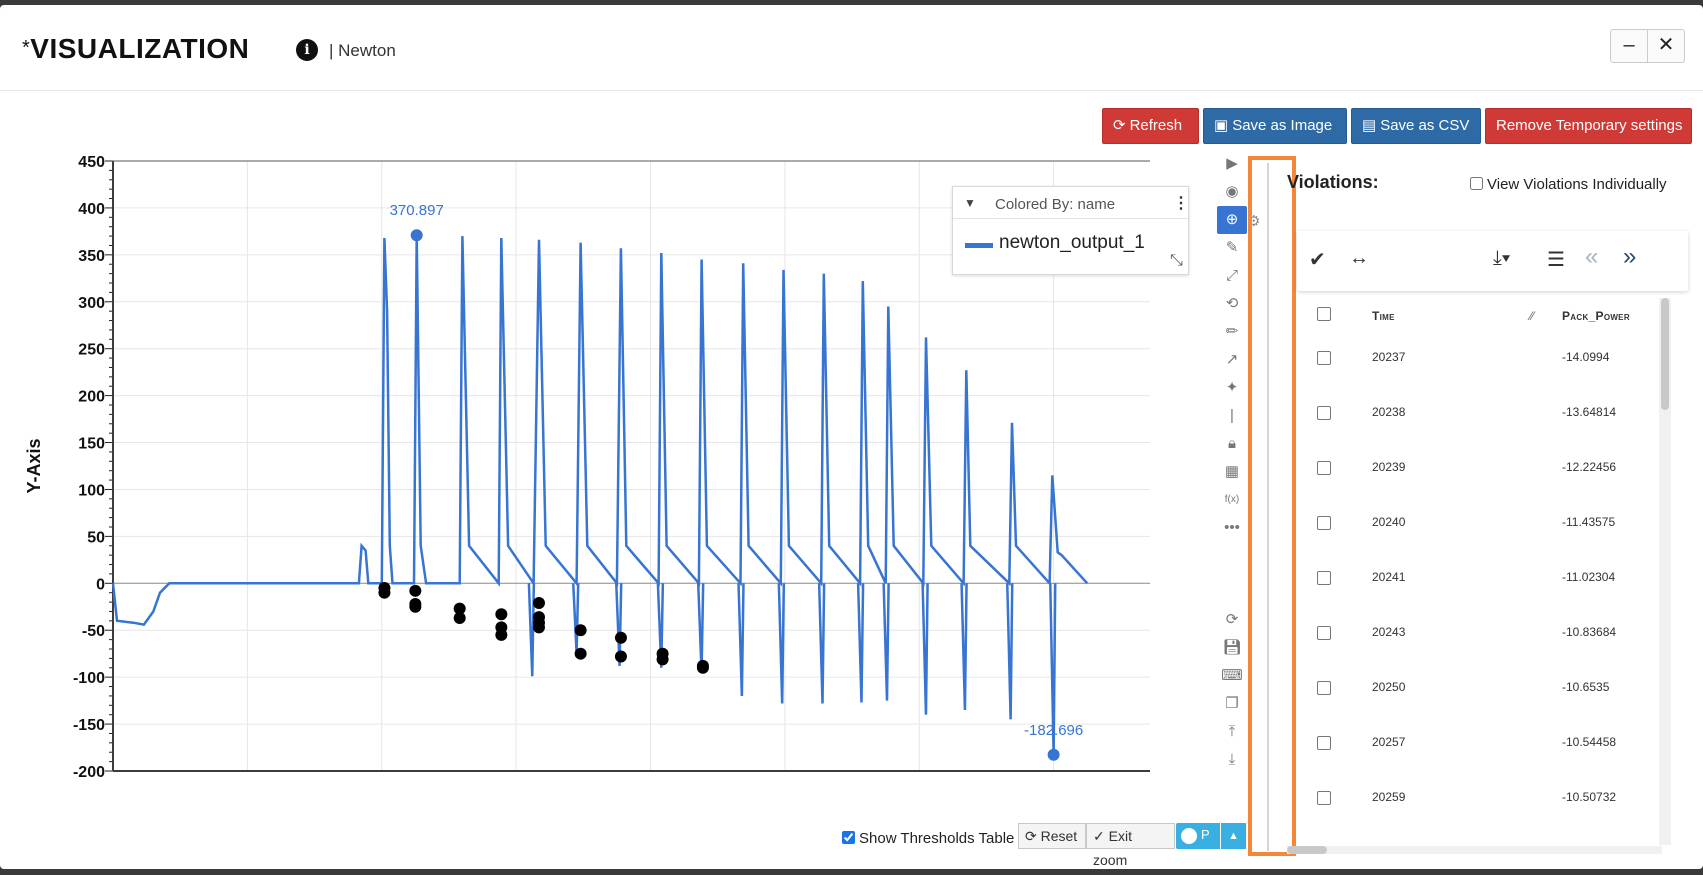 The width and height of the screenshot is (1703, 875). Describe the element at coordinates (1502, 258) in the screenshot. I see `download-dropdown-icon: ⤓▾` at that location.